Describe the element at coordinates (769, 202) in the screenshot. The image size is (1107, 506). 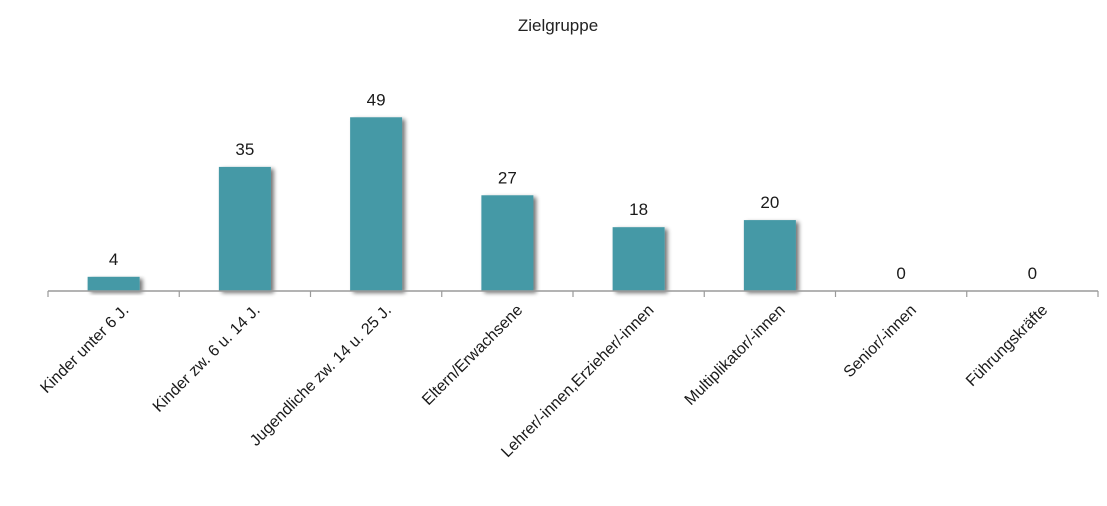
I see `bar-value-label: 20` at that location.